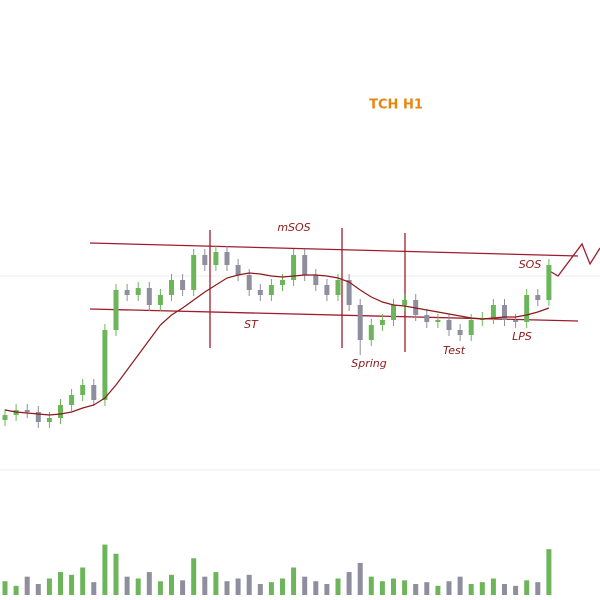 The height and width of the screenshot is (600, 600). Describe the element at coordinates (251, 324) in the screenshot. I see `annotation: ST` at that location.